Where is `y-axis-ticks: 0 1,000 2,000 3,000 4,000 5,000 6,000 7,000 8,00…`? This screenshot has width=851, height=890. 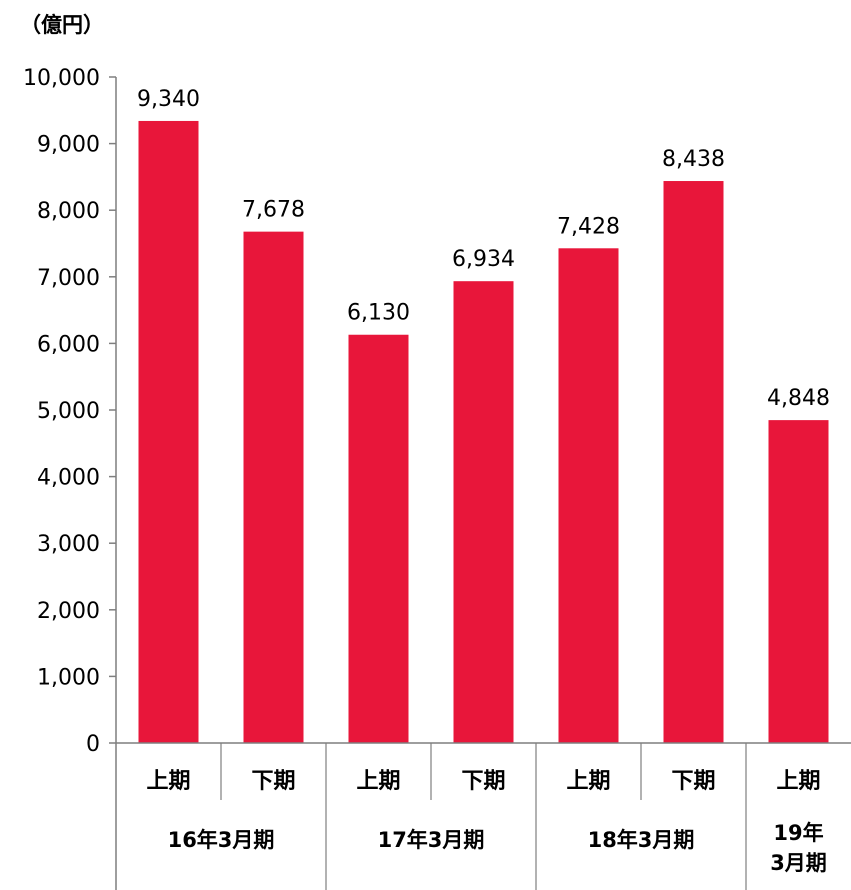 y-axis-ticks: 0 1,000 2,000 3,000 4,000 5,000 6,000 7,000 8,00… is located at coordinates (69, 411).